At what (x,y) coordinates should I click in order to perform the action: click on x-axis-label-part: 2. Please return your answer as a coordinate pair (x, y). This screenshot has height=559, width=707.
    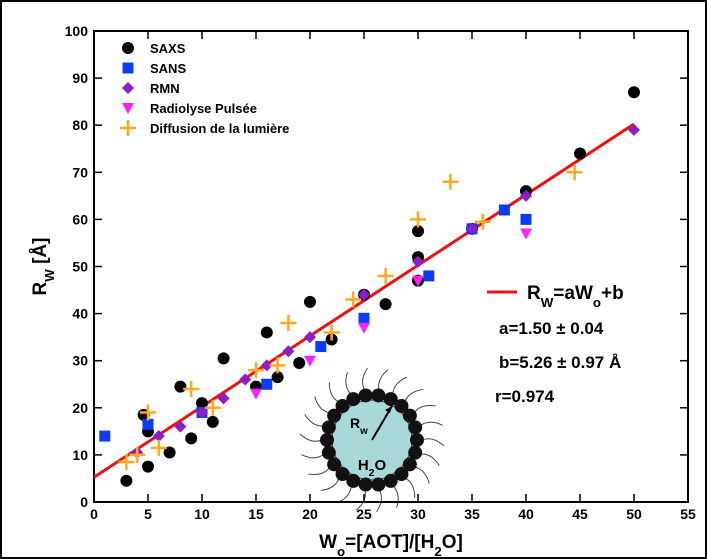
    Looking at the image, I should click on (437, 551).